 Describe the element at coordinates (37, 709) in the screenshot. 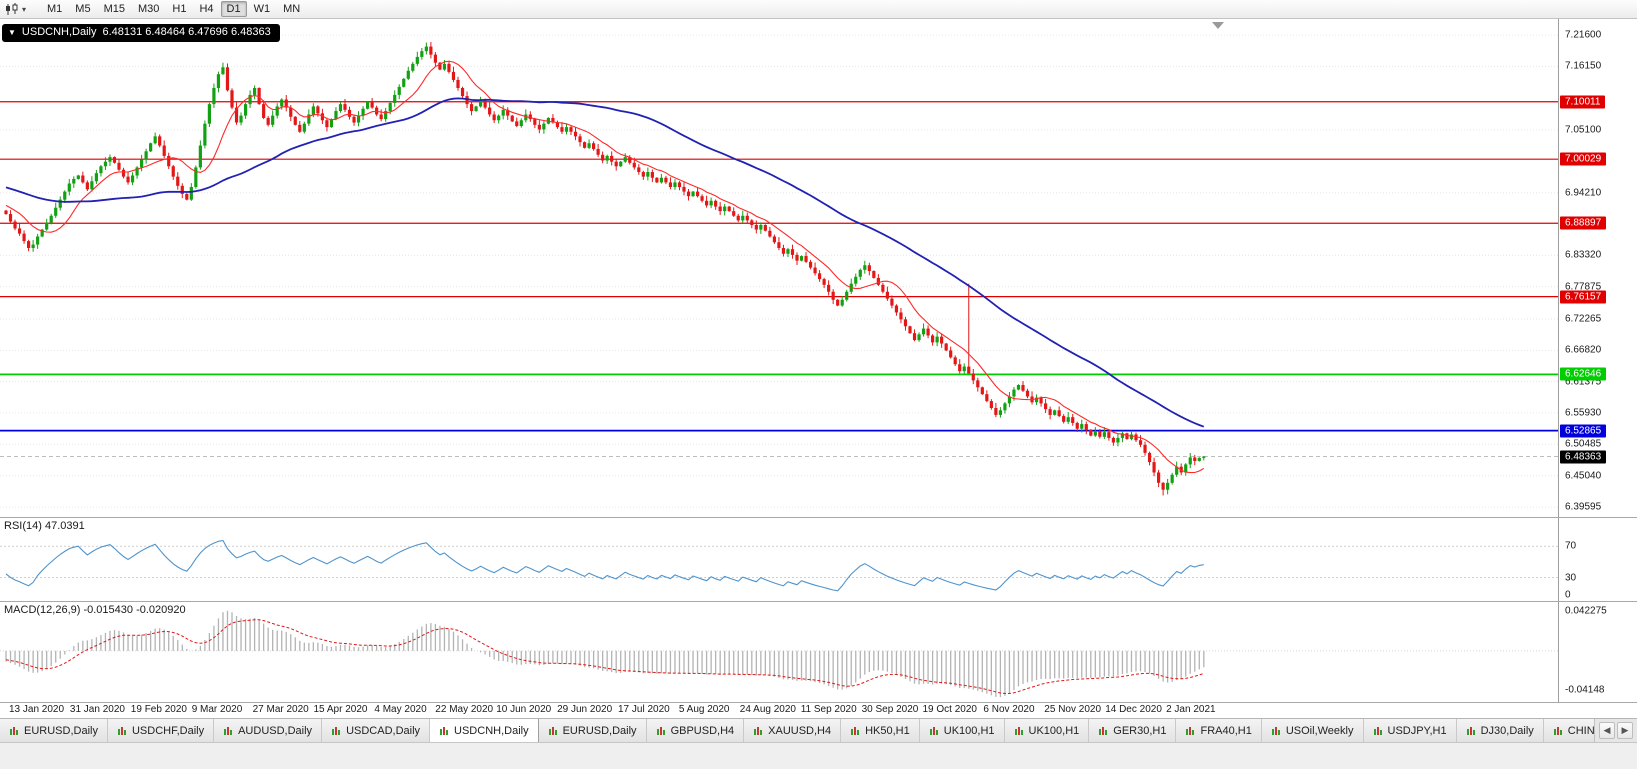

I see `time-tick-label: 13 Jan 2020` at that location.